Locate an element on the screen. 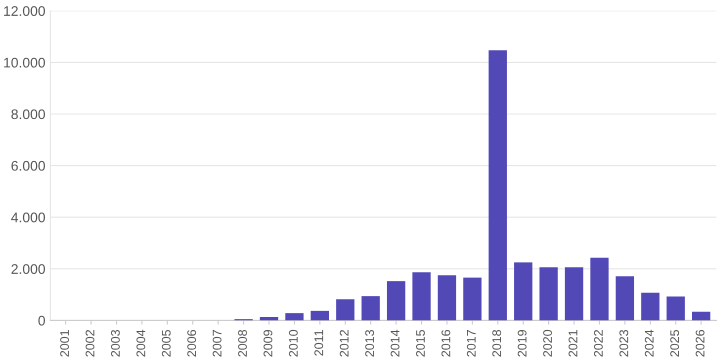 The width and height of the screenshot is (720, 360). x-tick-label: 2016 is located at coordinates (445, 343).